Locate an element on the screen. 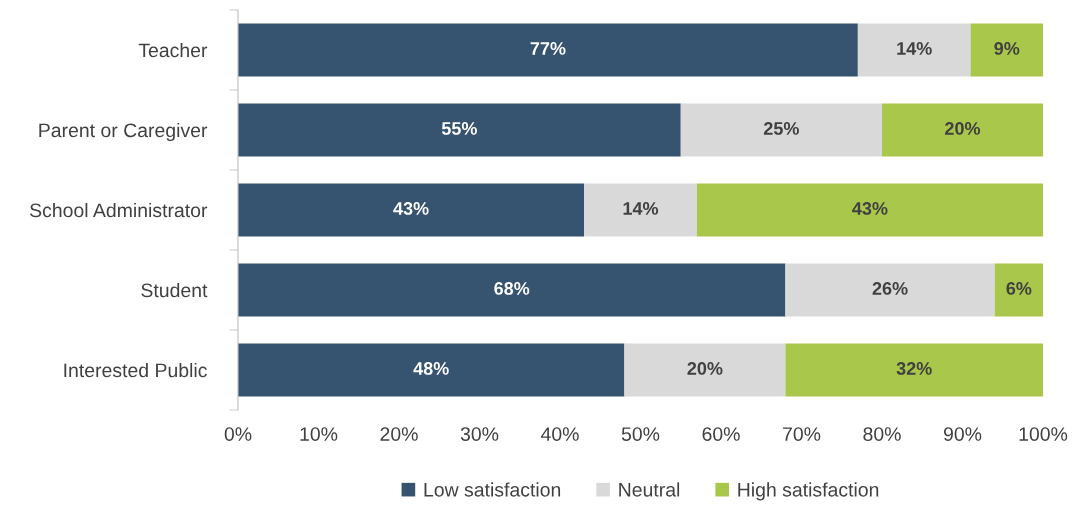 Image resolution: width=1073 pixels, height=508 pixels. x-tick-label: 20% is located at coordinates (399, 434).